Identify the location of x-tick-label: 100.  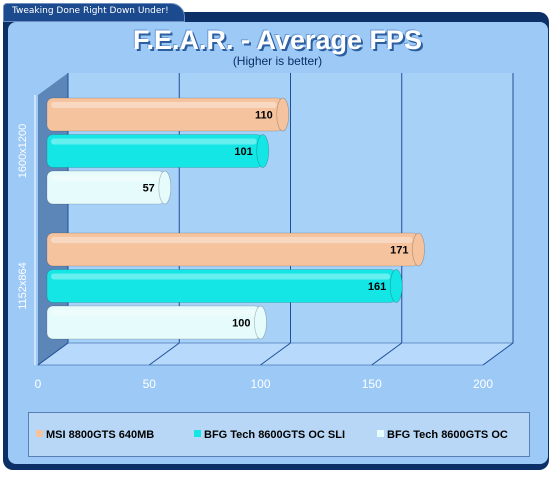
(260, 384).